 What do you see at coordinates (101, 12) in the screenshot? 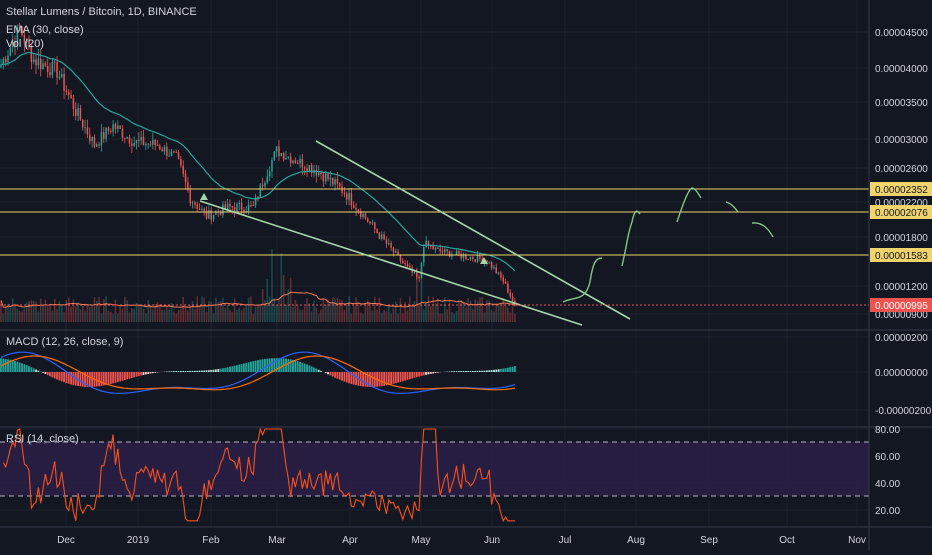
I see `symbol-legend: Stellar Lumens / Bitcoin, 1D, BINANCE` at bounding box center [101, 12].